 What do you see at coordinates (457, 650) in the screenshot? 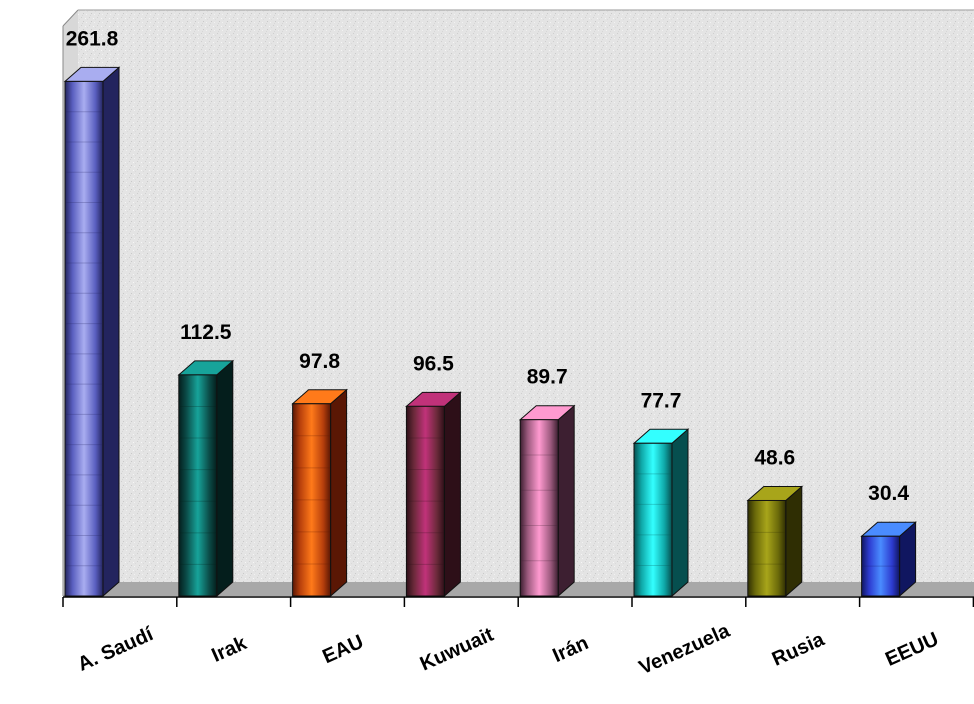
I see `category-label: Kuwuait` at bounding box center [457, 650].